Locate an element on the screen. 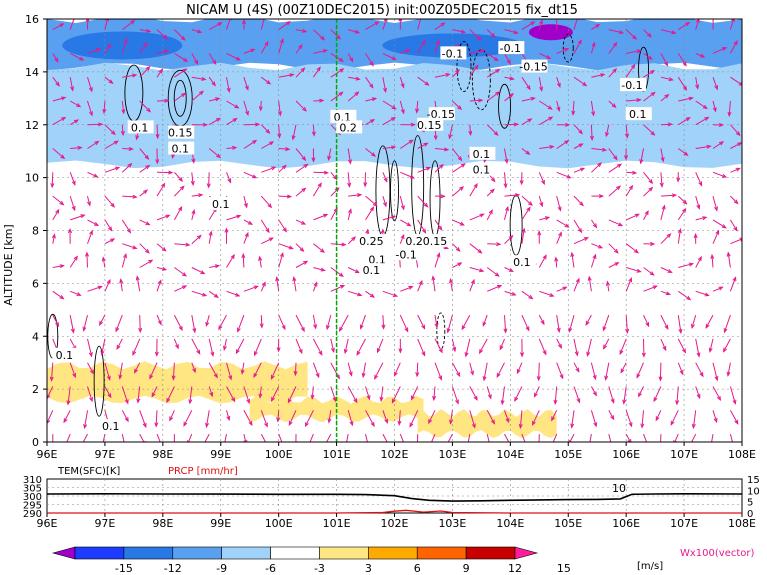  y-tick-label: 4 is located at coordinates (35, 336).